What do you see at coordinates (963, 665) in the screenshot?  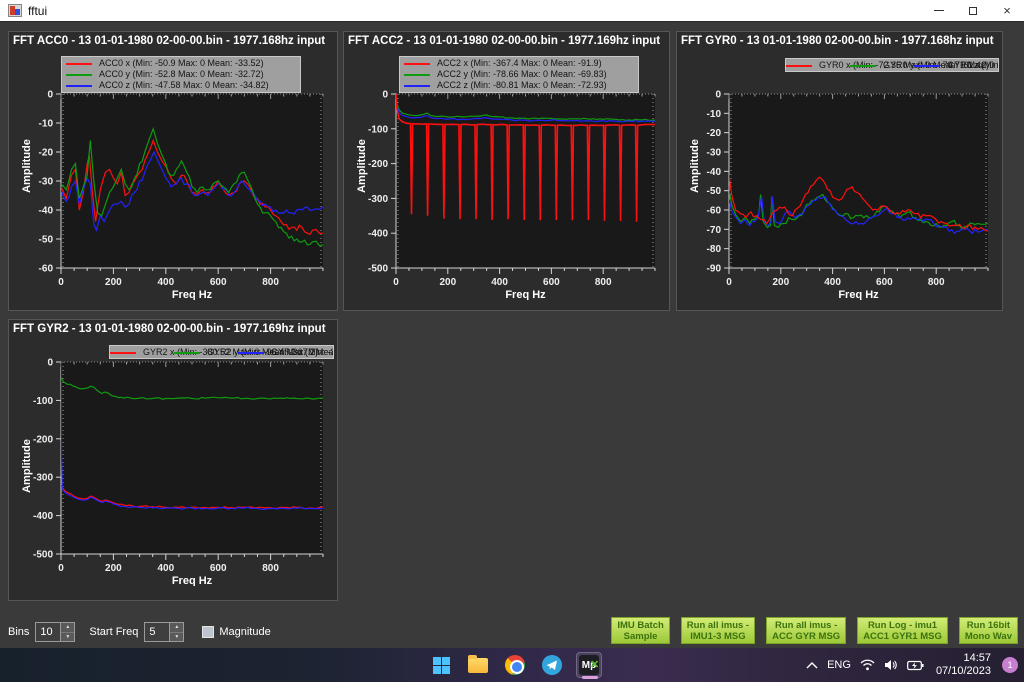 I see `clock: 14:57 07/10/2023` at bounding box center [963, 665].